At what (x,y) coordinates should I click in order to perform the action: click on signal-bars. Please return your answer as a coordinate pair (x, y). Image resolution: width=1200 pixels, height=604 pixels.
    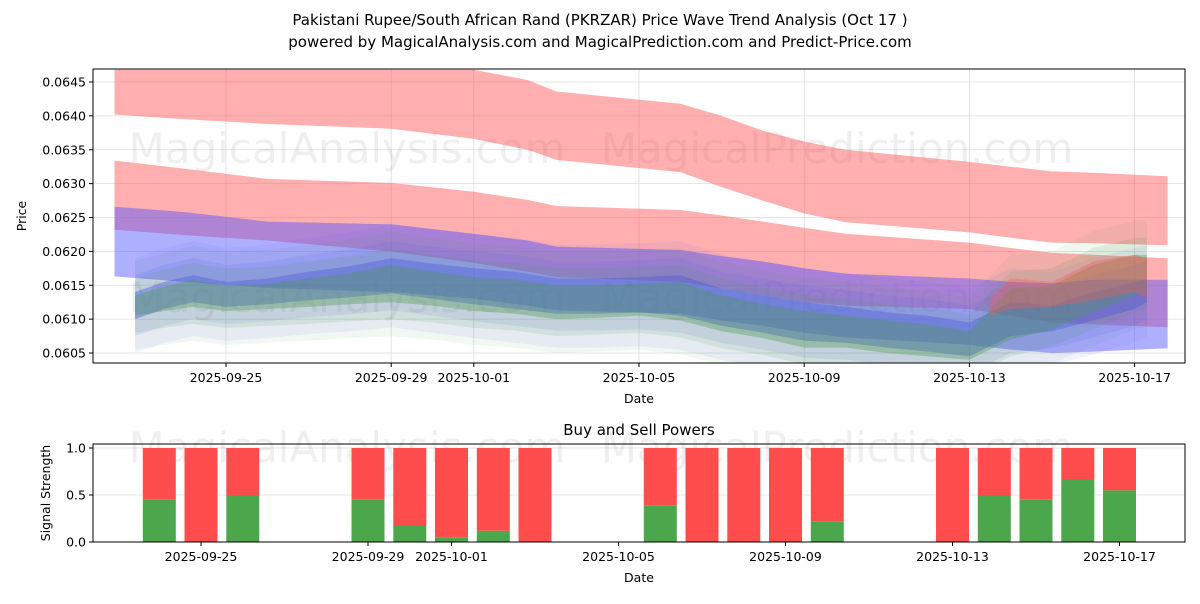
    Looking at the image, I should click on (639, 495).